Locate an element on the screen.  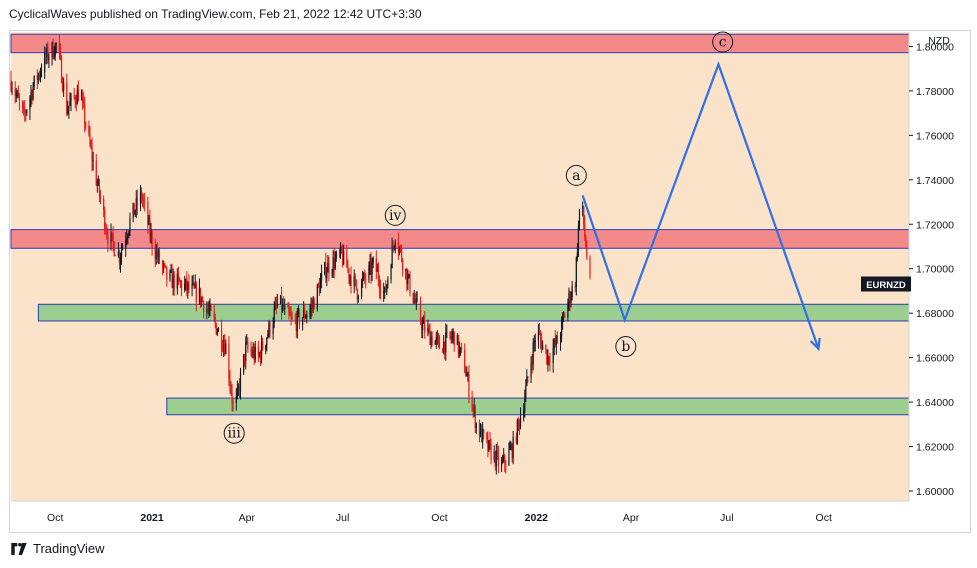
wave-label-text: iv is located at coordinates (395, 216).